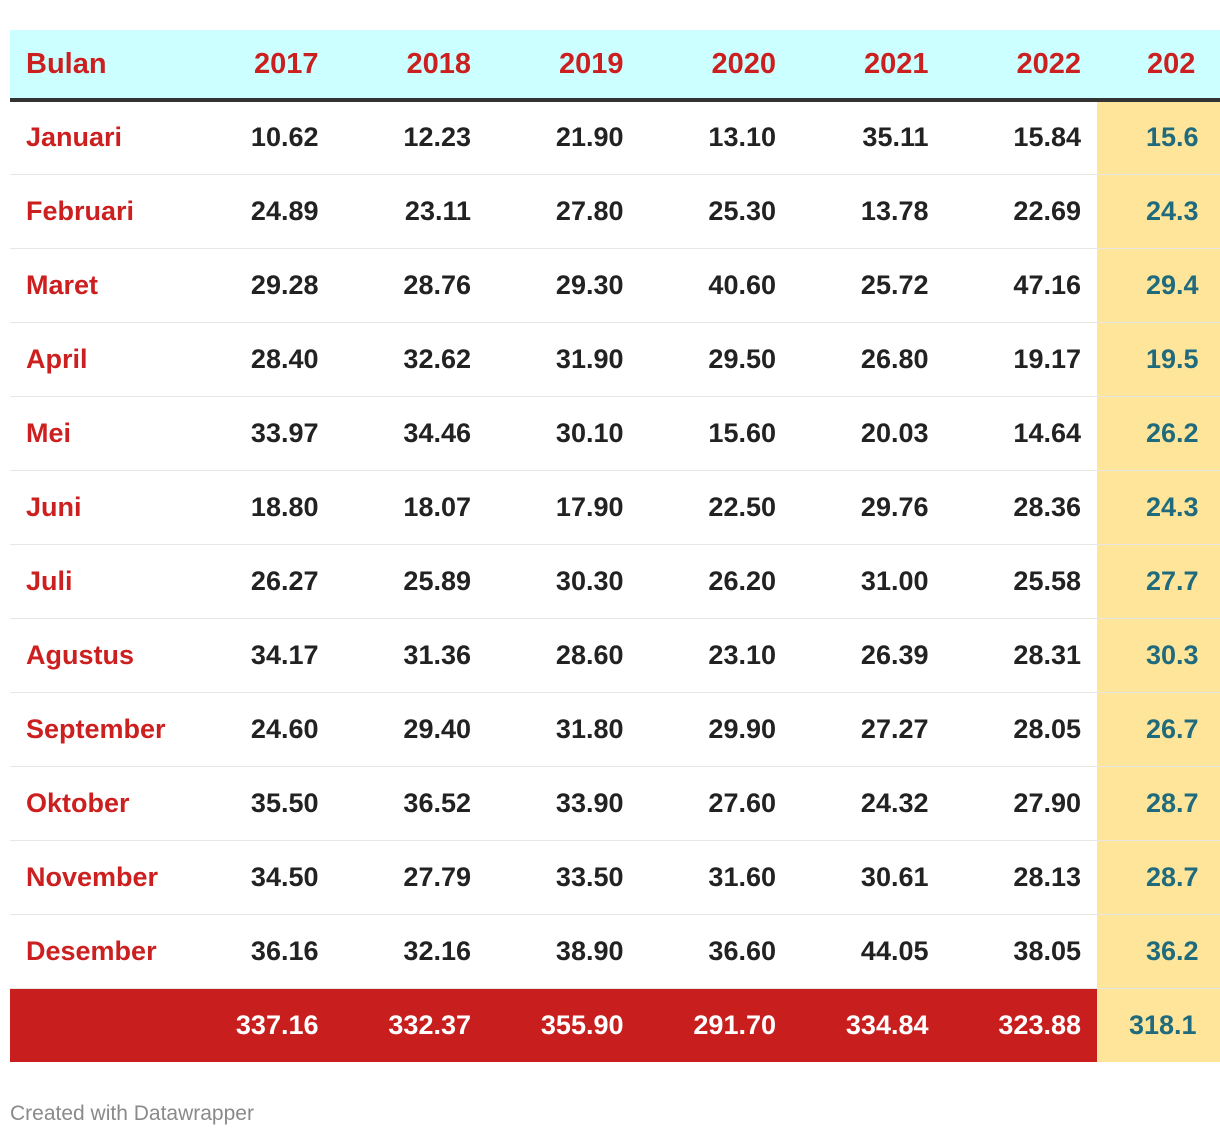  I want to click on value-cell: 31.80, so click(563, 729).